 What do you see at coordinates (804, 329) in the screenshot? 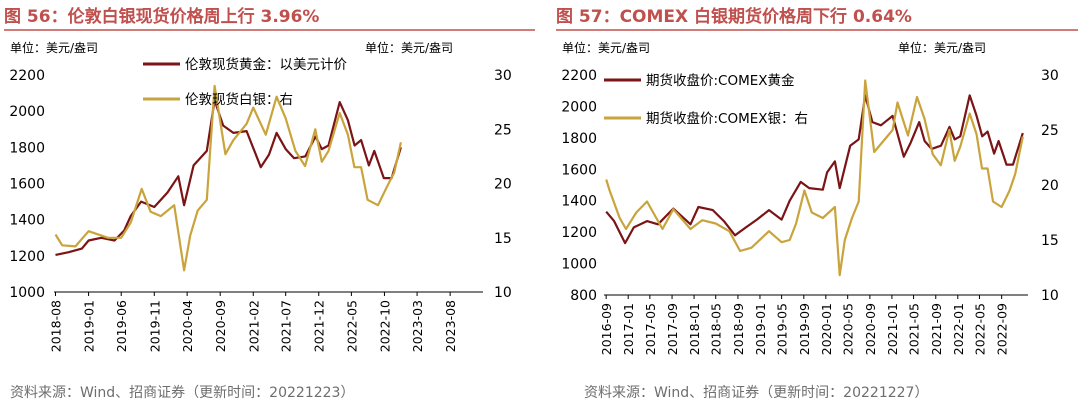
I see `x-tick-label: 2019-09` at bounding box center [804, 329].